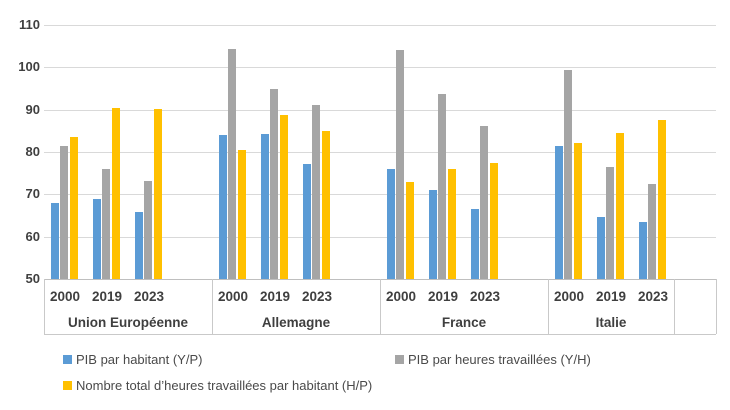 This screenshot has width=730, height=410. Describe the element at coordinates (32, 194) in the screenshot. I see `y-axis-tick-label: 70` at that location.